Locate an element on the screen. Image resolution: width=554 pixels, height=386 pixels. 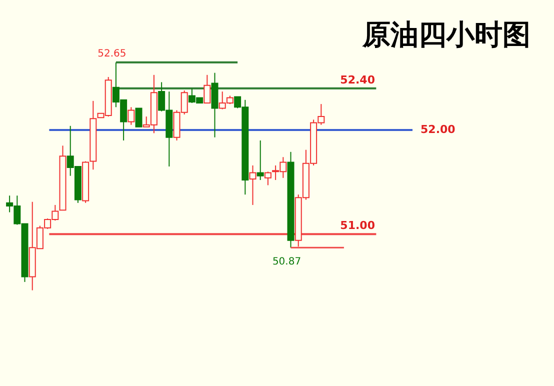
annotation: 52.65 is located at coordinates (112, 54).